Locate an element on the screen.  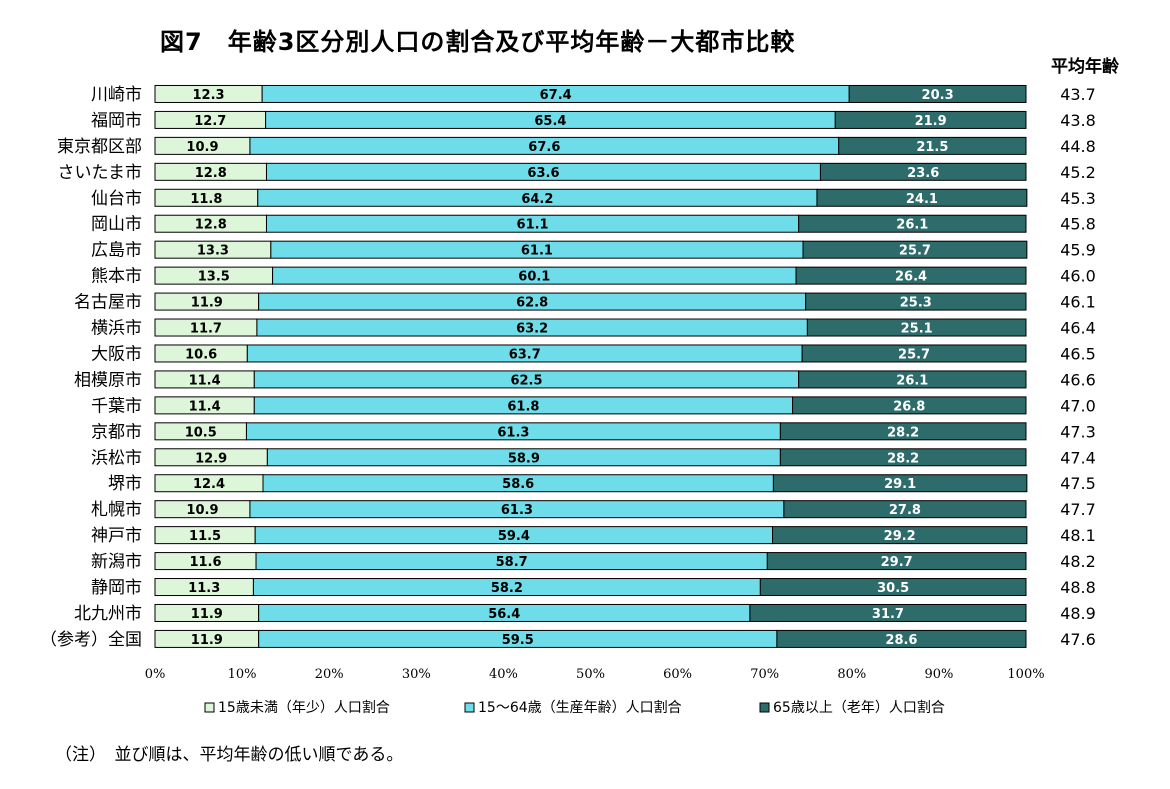
average-age-value: 45.8 is located at coordinates (1078, 224).